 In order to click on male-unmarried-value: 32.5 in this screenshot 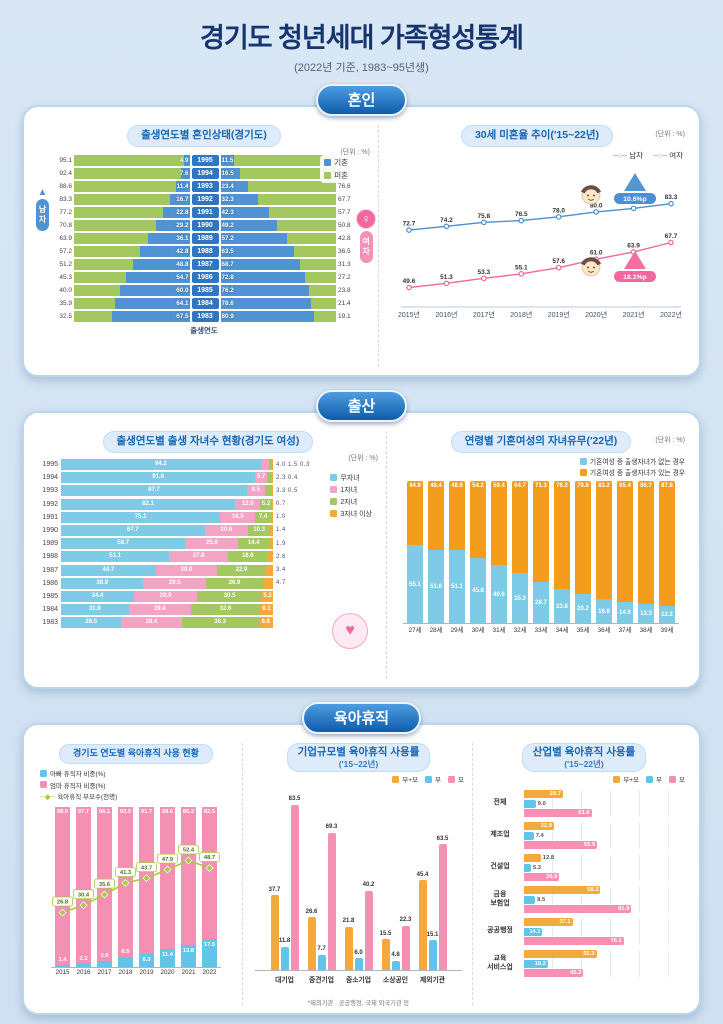, I will do `click(65, 316)`.